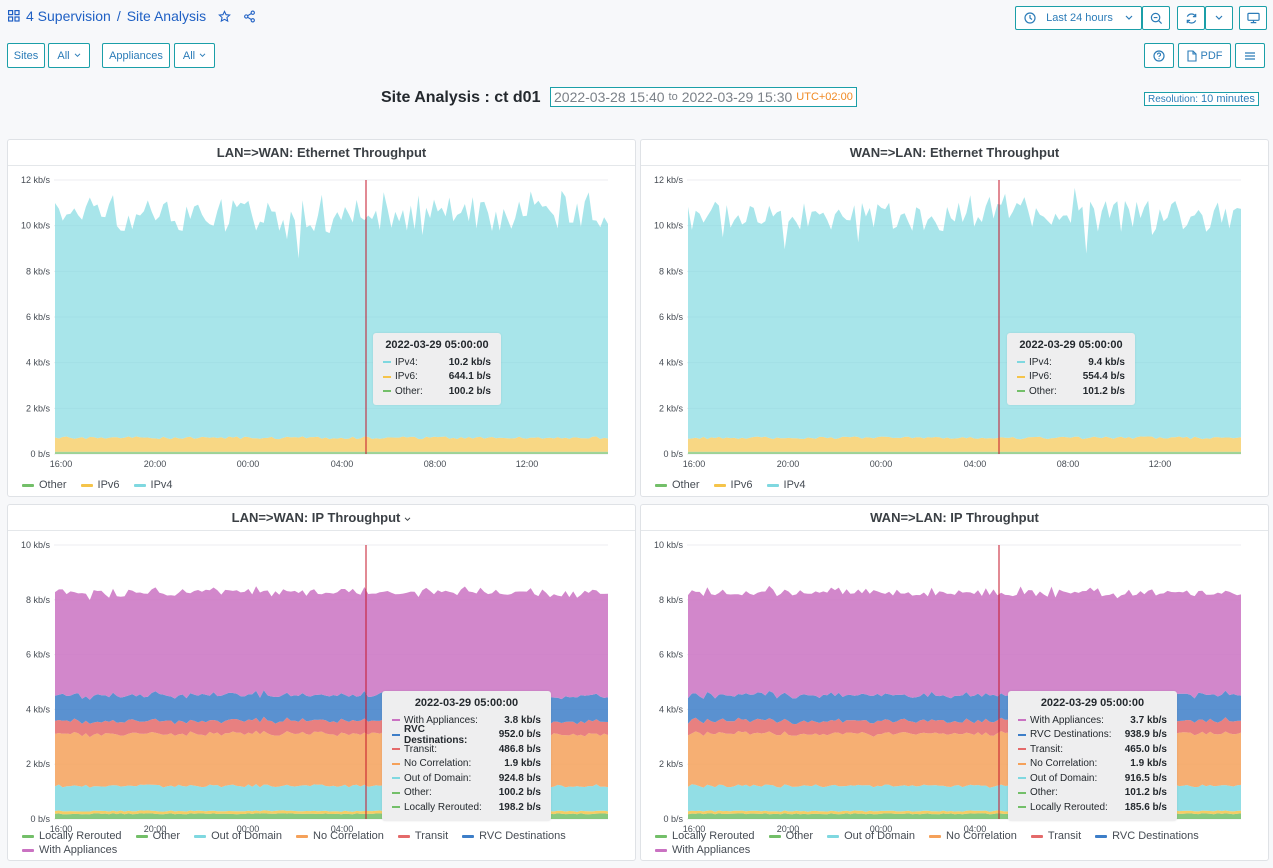 This screenshot has height=868, width=1273. Describe the element at coordinates (166, 16) in the screenshot. I see `breadcrumb-current: Site Analysis` at that location.